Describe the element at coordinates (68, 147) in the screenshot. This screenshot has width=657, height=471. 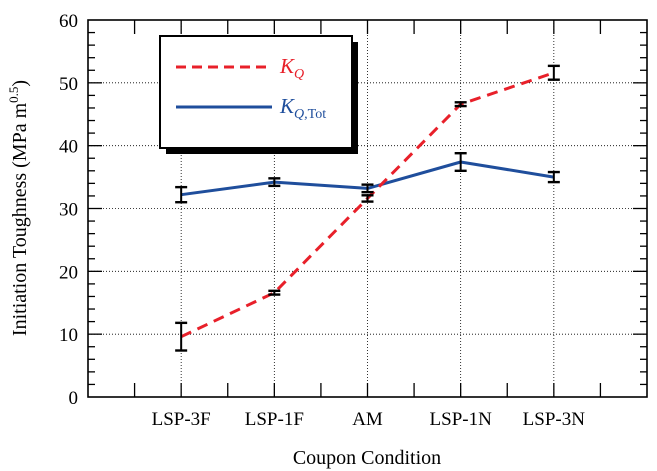
I see `y-tick-label: 40` at that location.